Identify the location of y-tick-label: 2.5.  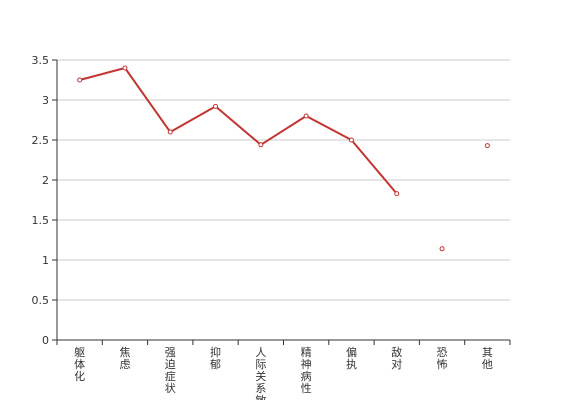
(41, 140).